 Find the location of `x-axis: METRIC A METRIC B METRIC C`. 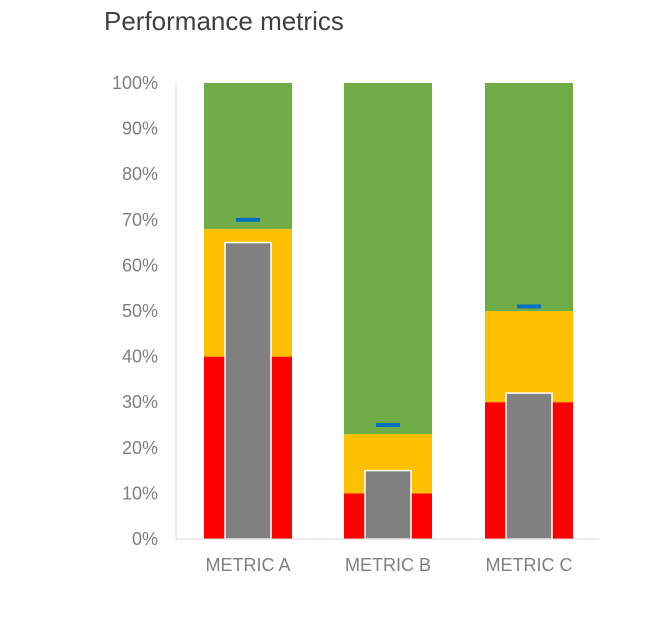

x-axis: METRIC A METRIC B METRIC C is located at coordinates (387, 556).